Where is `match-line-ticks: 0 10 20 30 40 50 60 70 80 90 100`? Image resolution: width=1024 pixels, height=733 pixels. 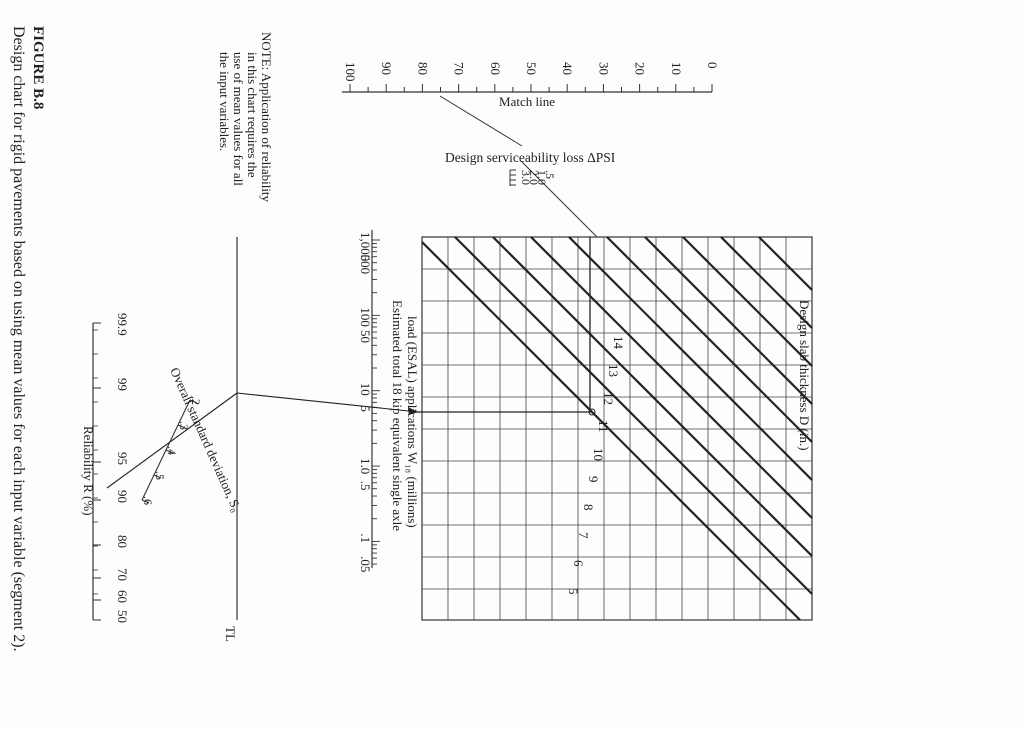 match-line-ticks: 0 10 20 30 40 50 60 70 80 90 100 is located at coordinates (531, 77).